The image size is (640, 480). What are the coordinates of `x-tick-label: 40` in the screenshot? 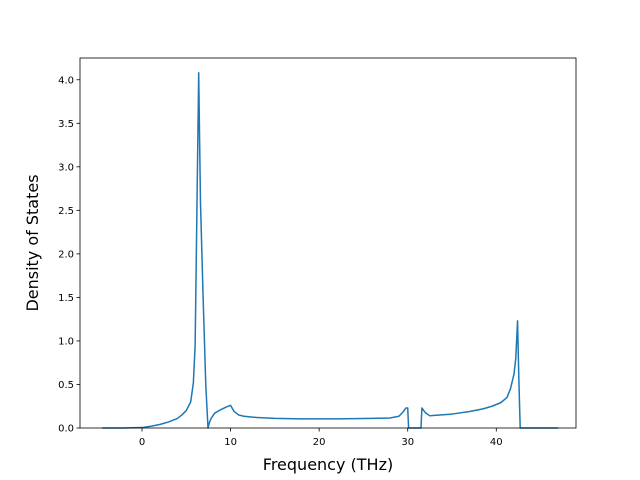 It's located at (496, 442).